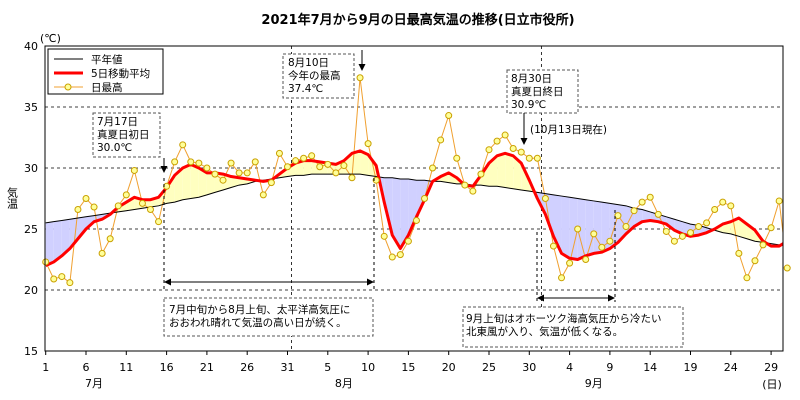 The image size is (800, 400). What do you see at coordinates (408, 367) in the screenshot?
I see `x-tick-label-46: 15` at bounding box center [408, 367].